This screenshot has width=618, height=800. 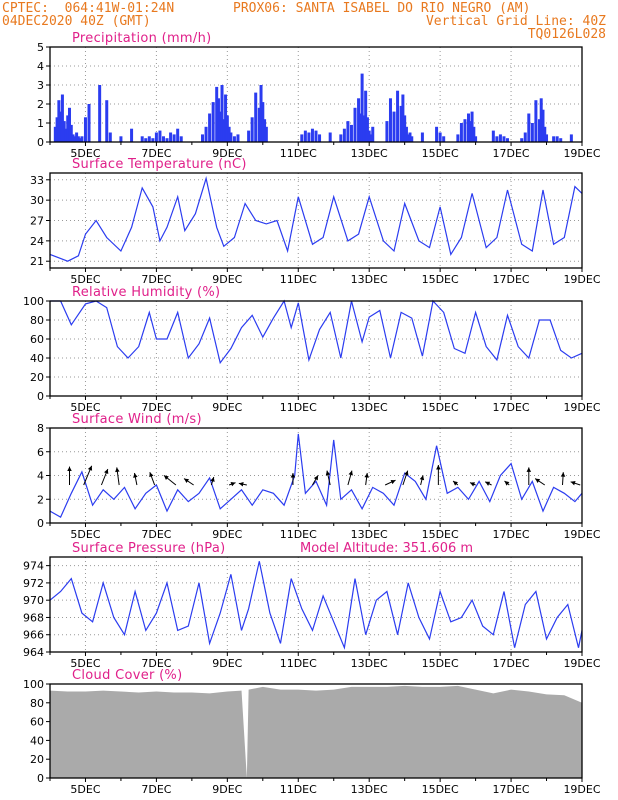 I want to click on series-line-temperature, so click(x=316, y=219).